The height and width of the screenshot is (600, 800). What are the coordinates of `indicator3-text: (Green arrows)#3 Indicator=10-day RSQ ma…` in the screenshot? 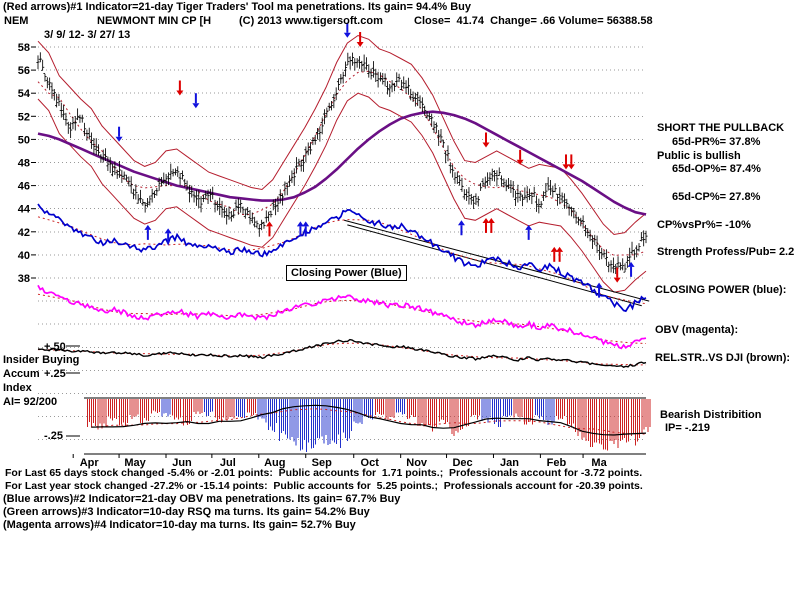 It's located at (186, 512).